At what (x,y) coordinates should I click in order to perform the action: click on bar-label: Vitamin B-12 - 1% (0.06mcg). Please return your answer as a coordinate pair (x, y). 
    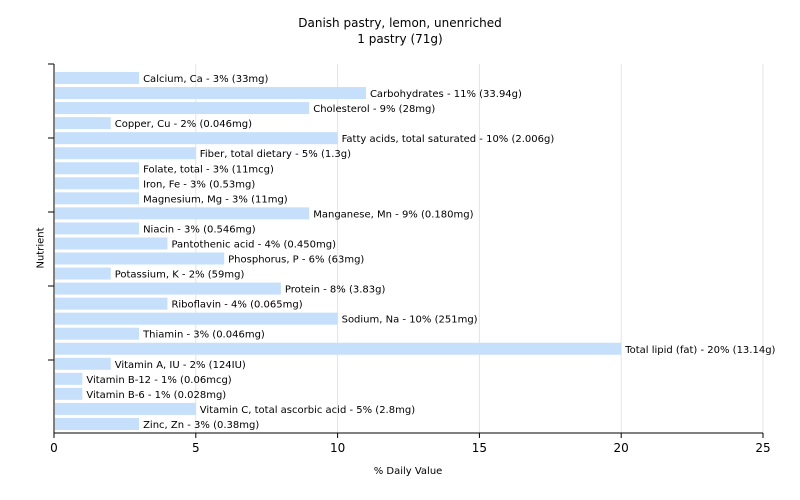
    Looking at the image, I should click on (158, 380).